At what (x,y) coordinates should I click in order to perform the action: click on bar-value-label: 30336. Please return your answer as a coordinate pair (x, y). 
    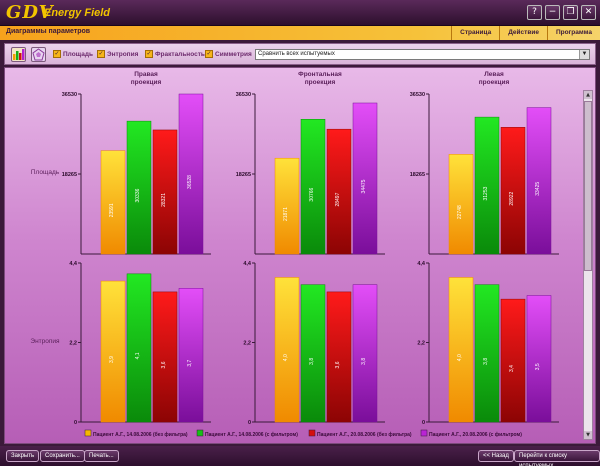
    Looking at the image, I should click on (138, 195).